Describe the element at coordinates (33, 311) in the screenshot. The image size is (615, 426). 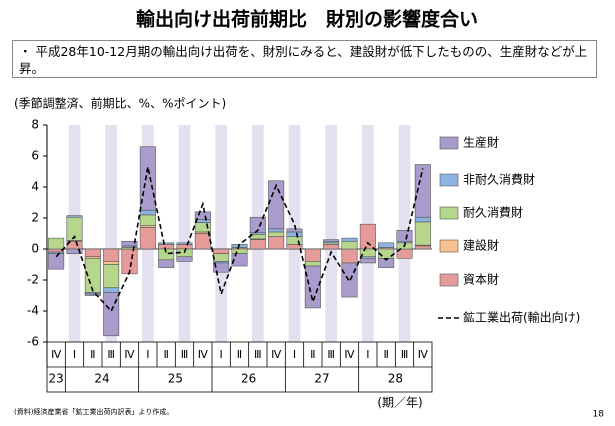
I see `y-tick-label: -4` at that location.